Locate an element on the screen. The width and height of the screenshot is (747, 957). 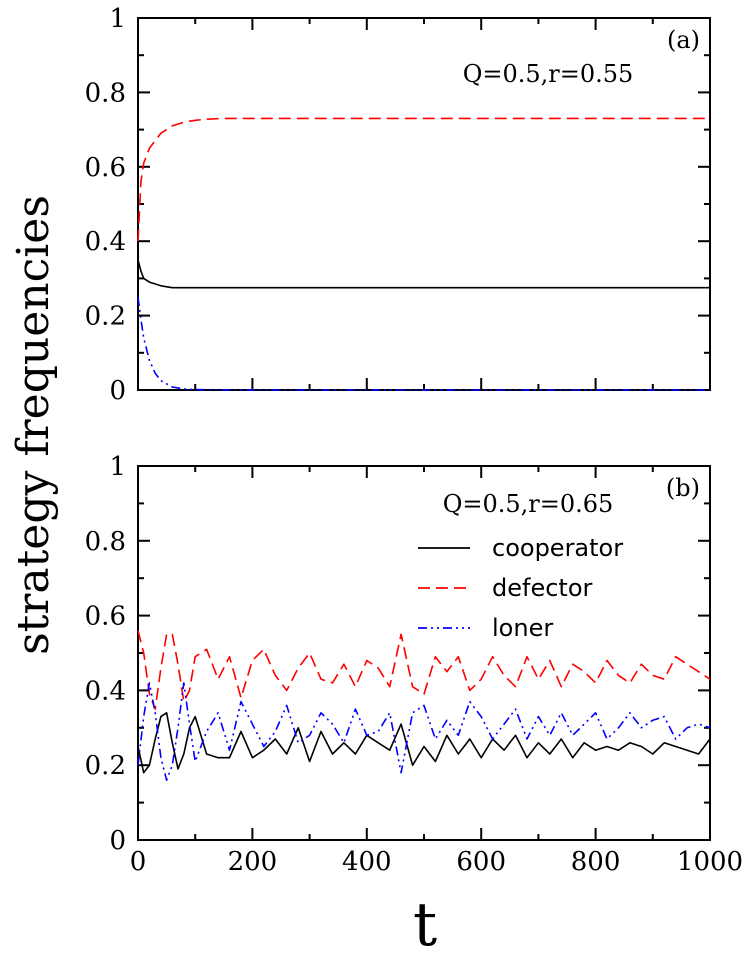
x-tick-label: 800 is located at coordinates (596, 862).